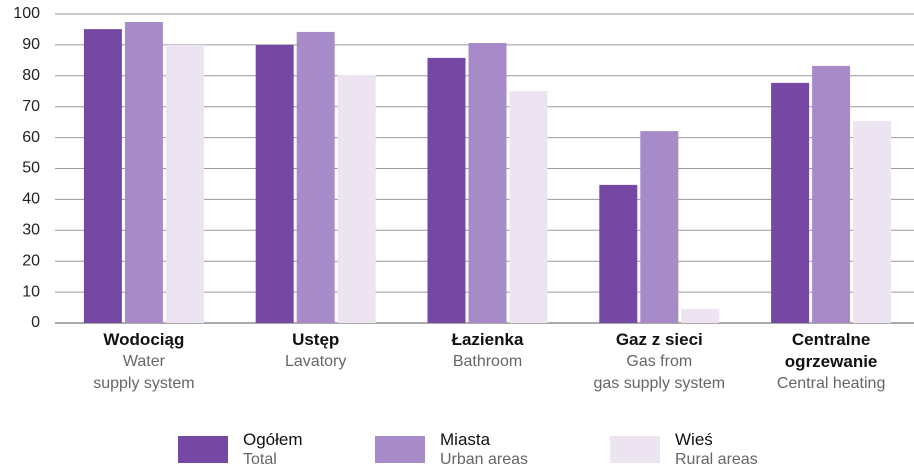  I want to click on legend-entry: Ogółem Total, so click(273, 450).